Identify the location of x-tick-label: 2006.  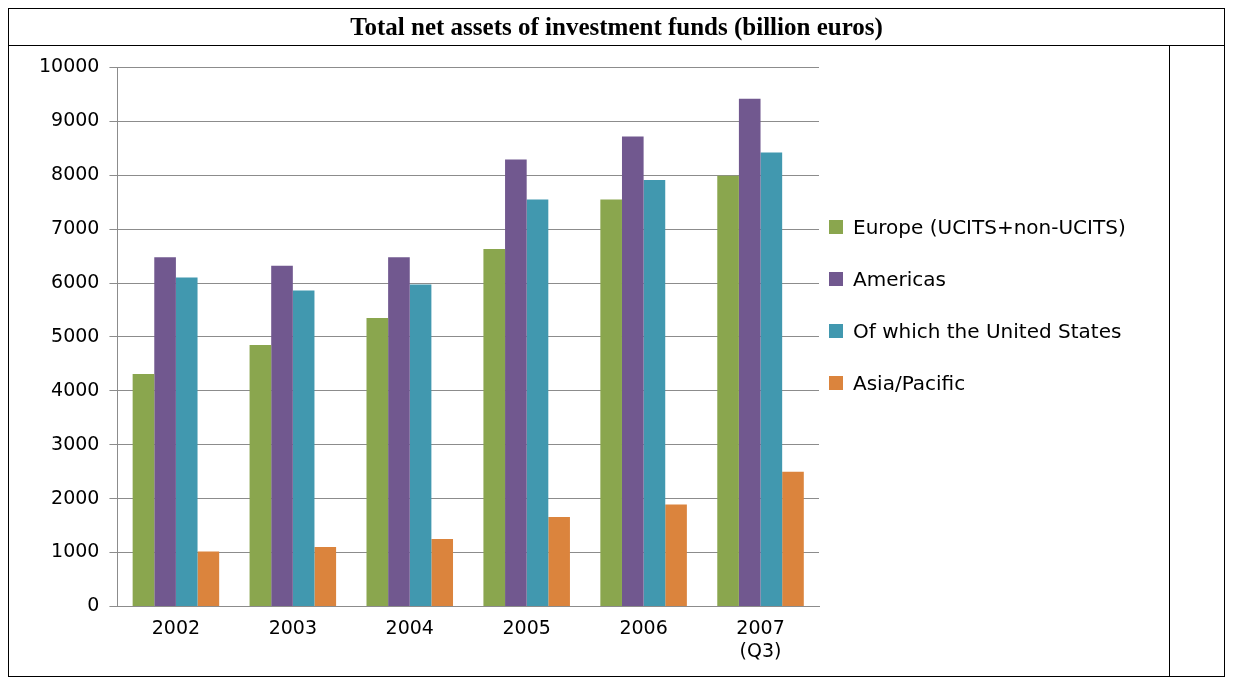
(643, 626).